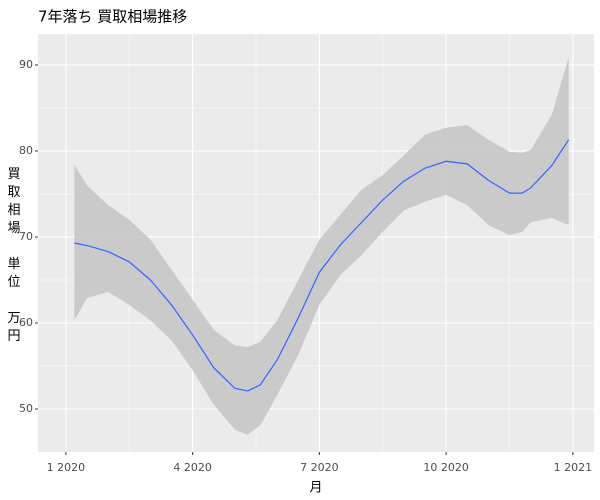  Describe the element at coordinates (573, 467) in the screenshot. I see `x-tick-label: 1 2021` at that location.